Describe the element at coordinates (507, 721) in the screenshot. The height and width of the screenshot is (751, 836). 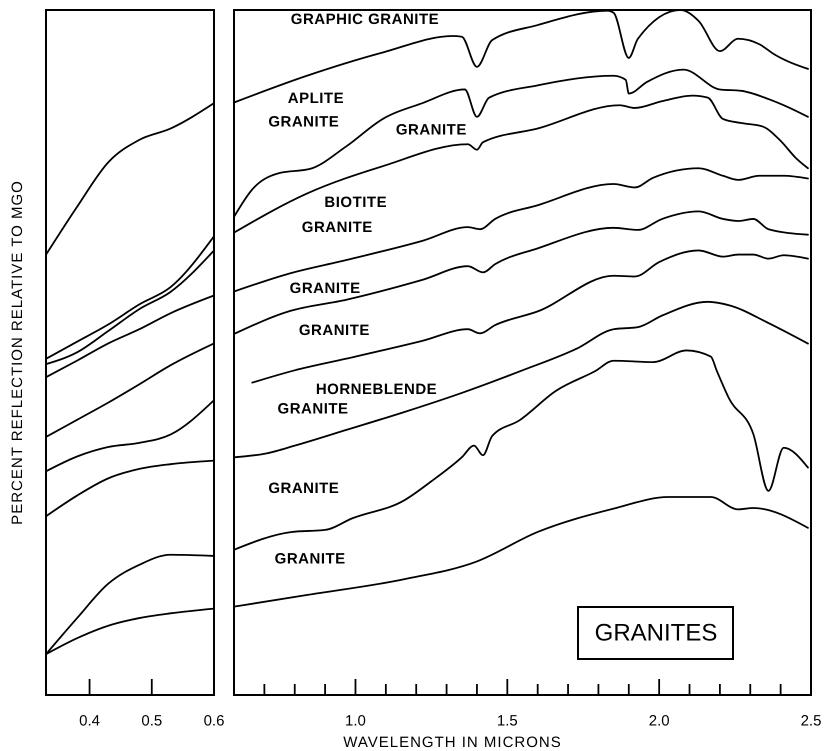
I see `x-tick-label: 1.5` at that location.